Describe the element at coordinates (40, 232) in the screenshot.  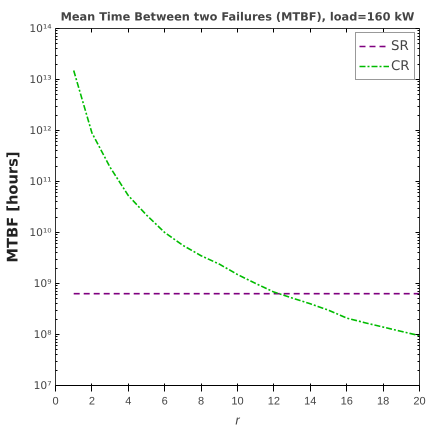
I see `y-tick-label: 10¹⁰` at that location.